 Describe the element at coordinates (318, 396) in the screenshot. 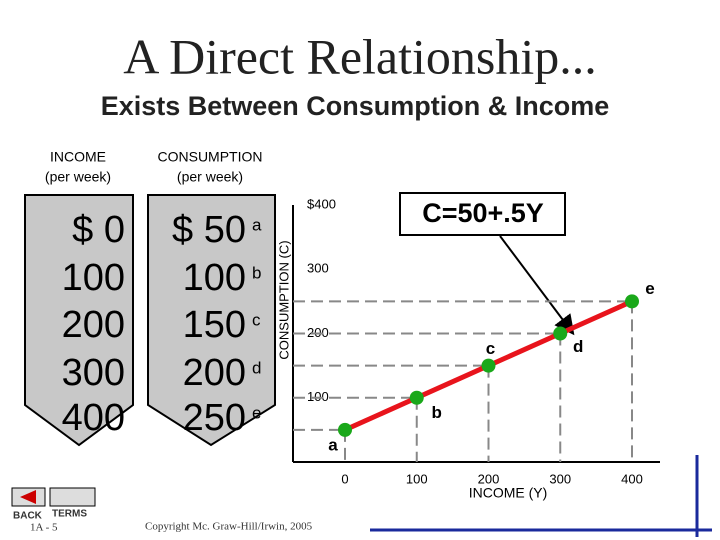

I see `y-tick-label: 100` at that location.